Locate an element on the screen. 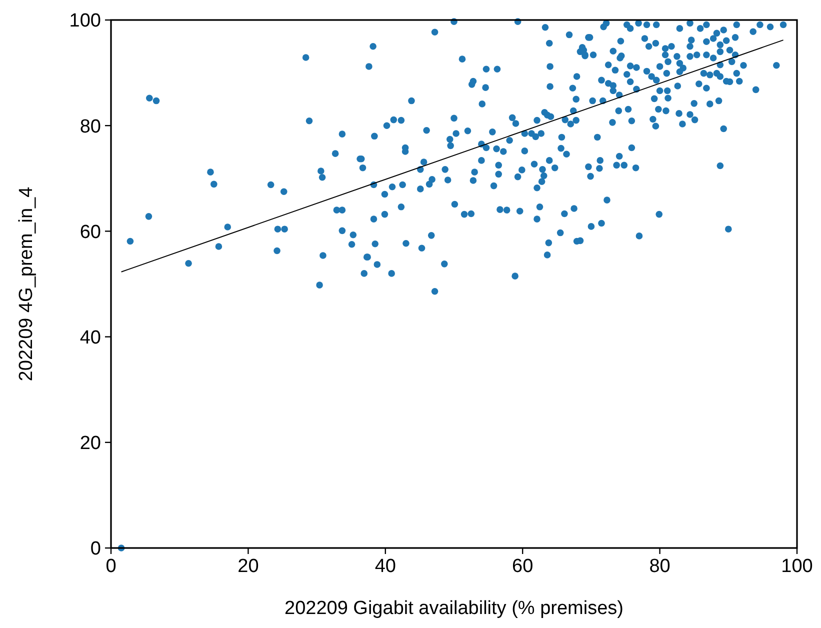  x-tick-label: 60 is located at coordinates (523, 566).